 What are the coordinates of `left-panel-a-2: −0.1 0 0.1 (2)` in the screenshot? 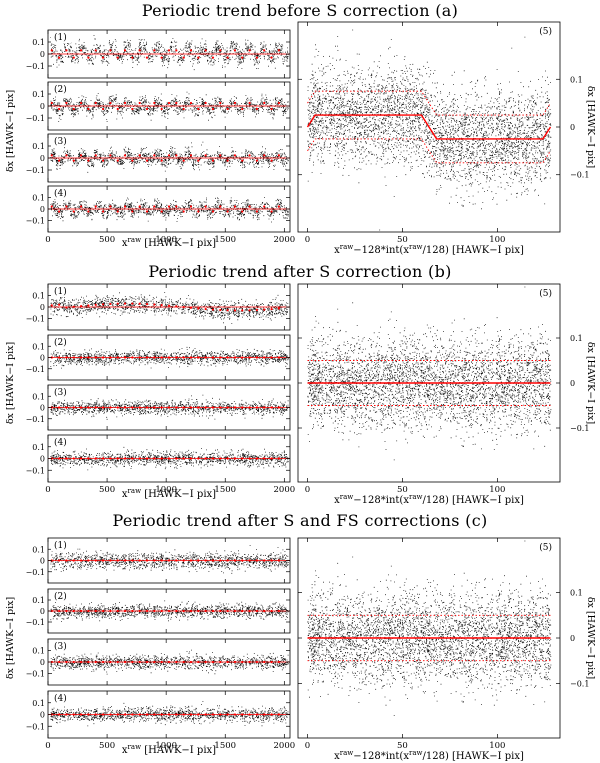 It's located at (158, 106).